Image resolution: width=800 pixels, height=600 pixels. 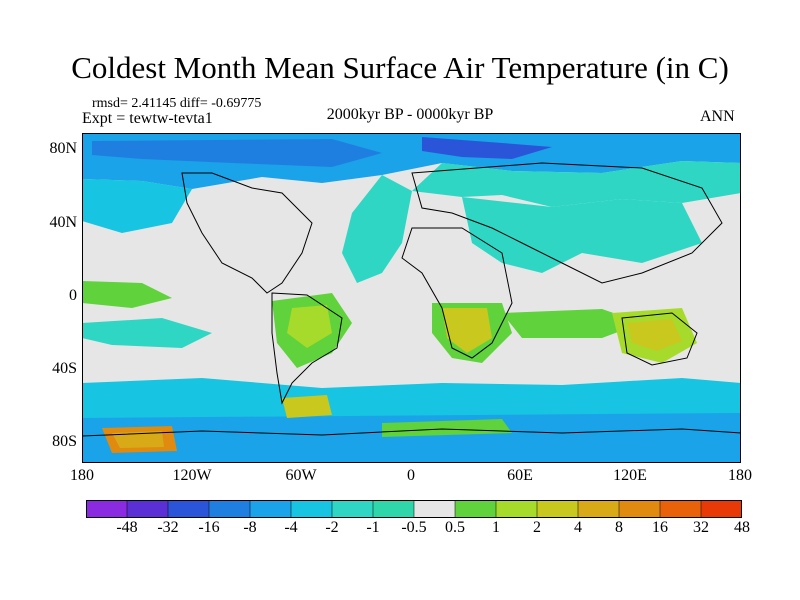 I want to click on experiment-label: Expt = tewtw-tevta1, so click(x=147, y=118).